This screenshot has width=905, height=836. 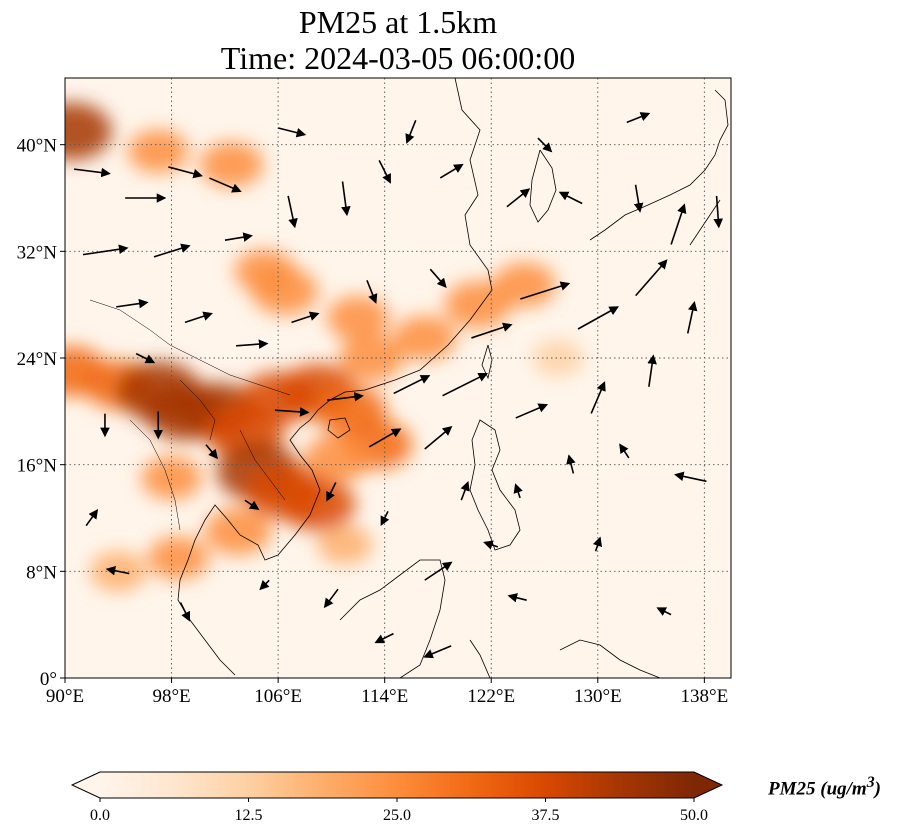 I want to click on colorbar-label: PM25 (ug/m3), so click(x=824, y=787).